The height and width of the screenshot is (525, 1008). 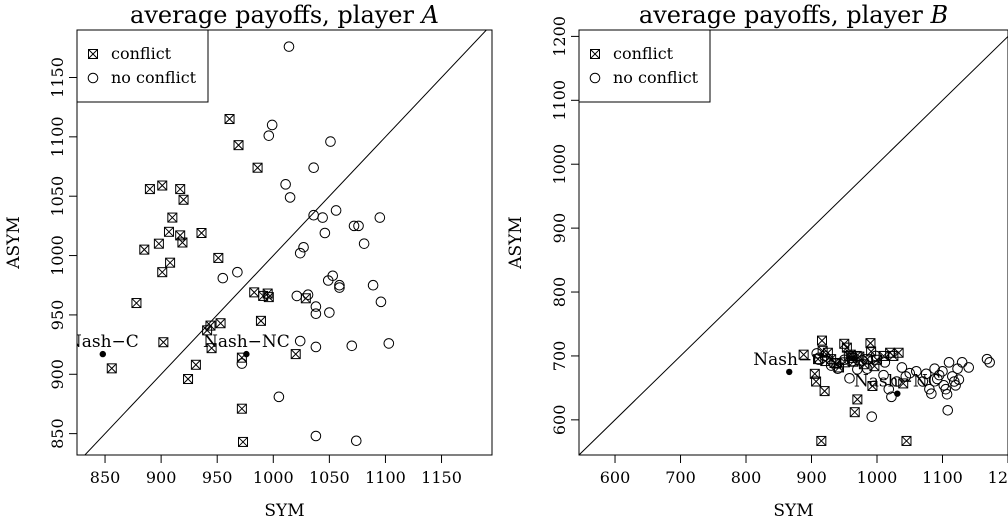 What do you see at coordinates (559, 100) in the screenshot?
I see `y-tick-label: 1100` at bounding box center [559, 100].